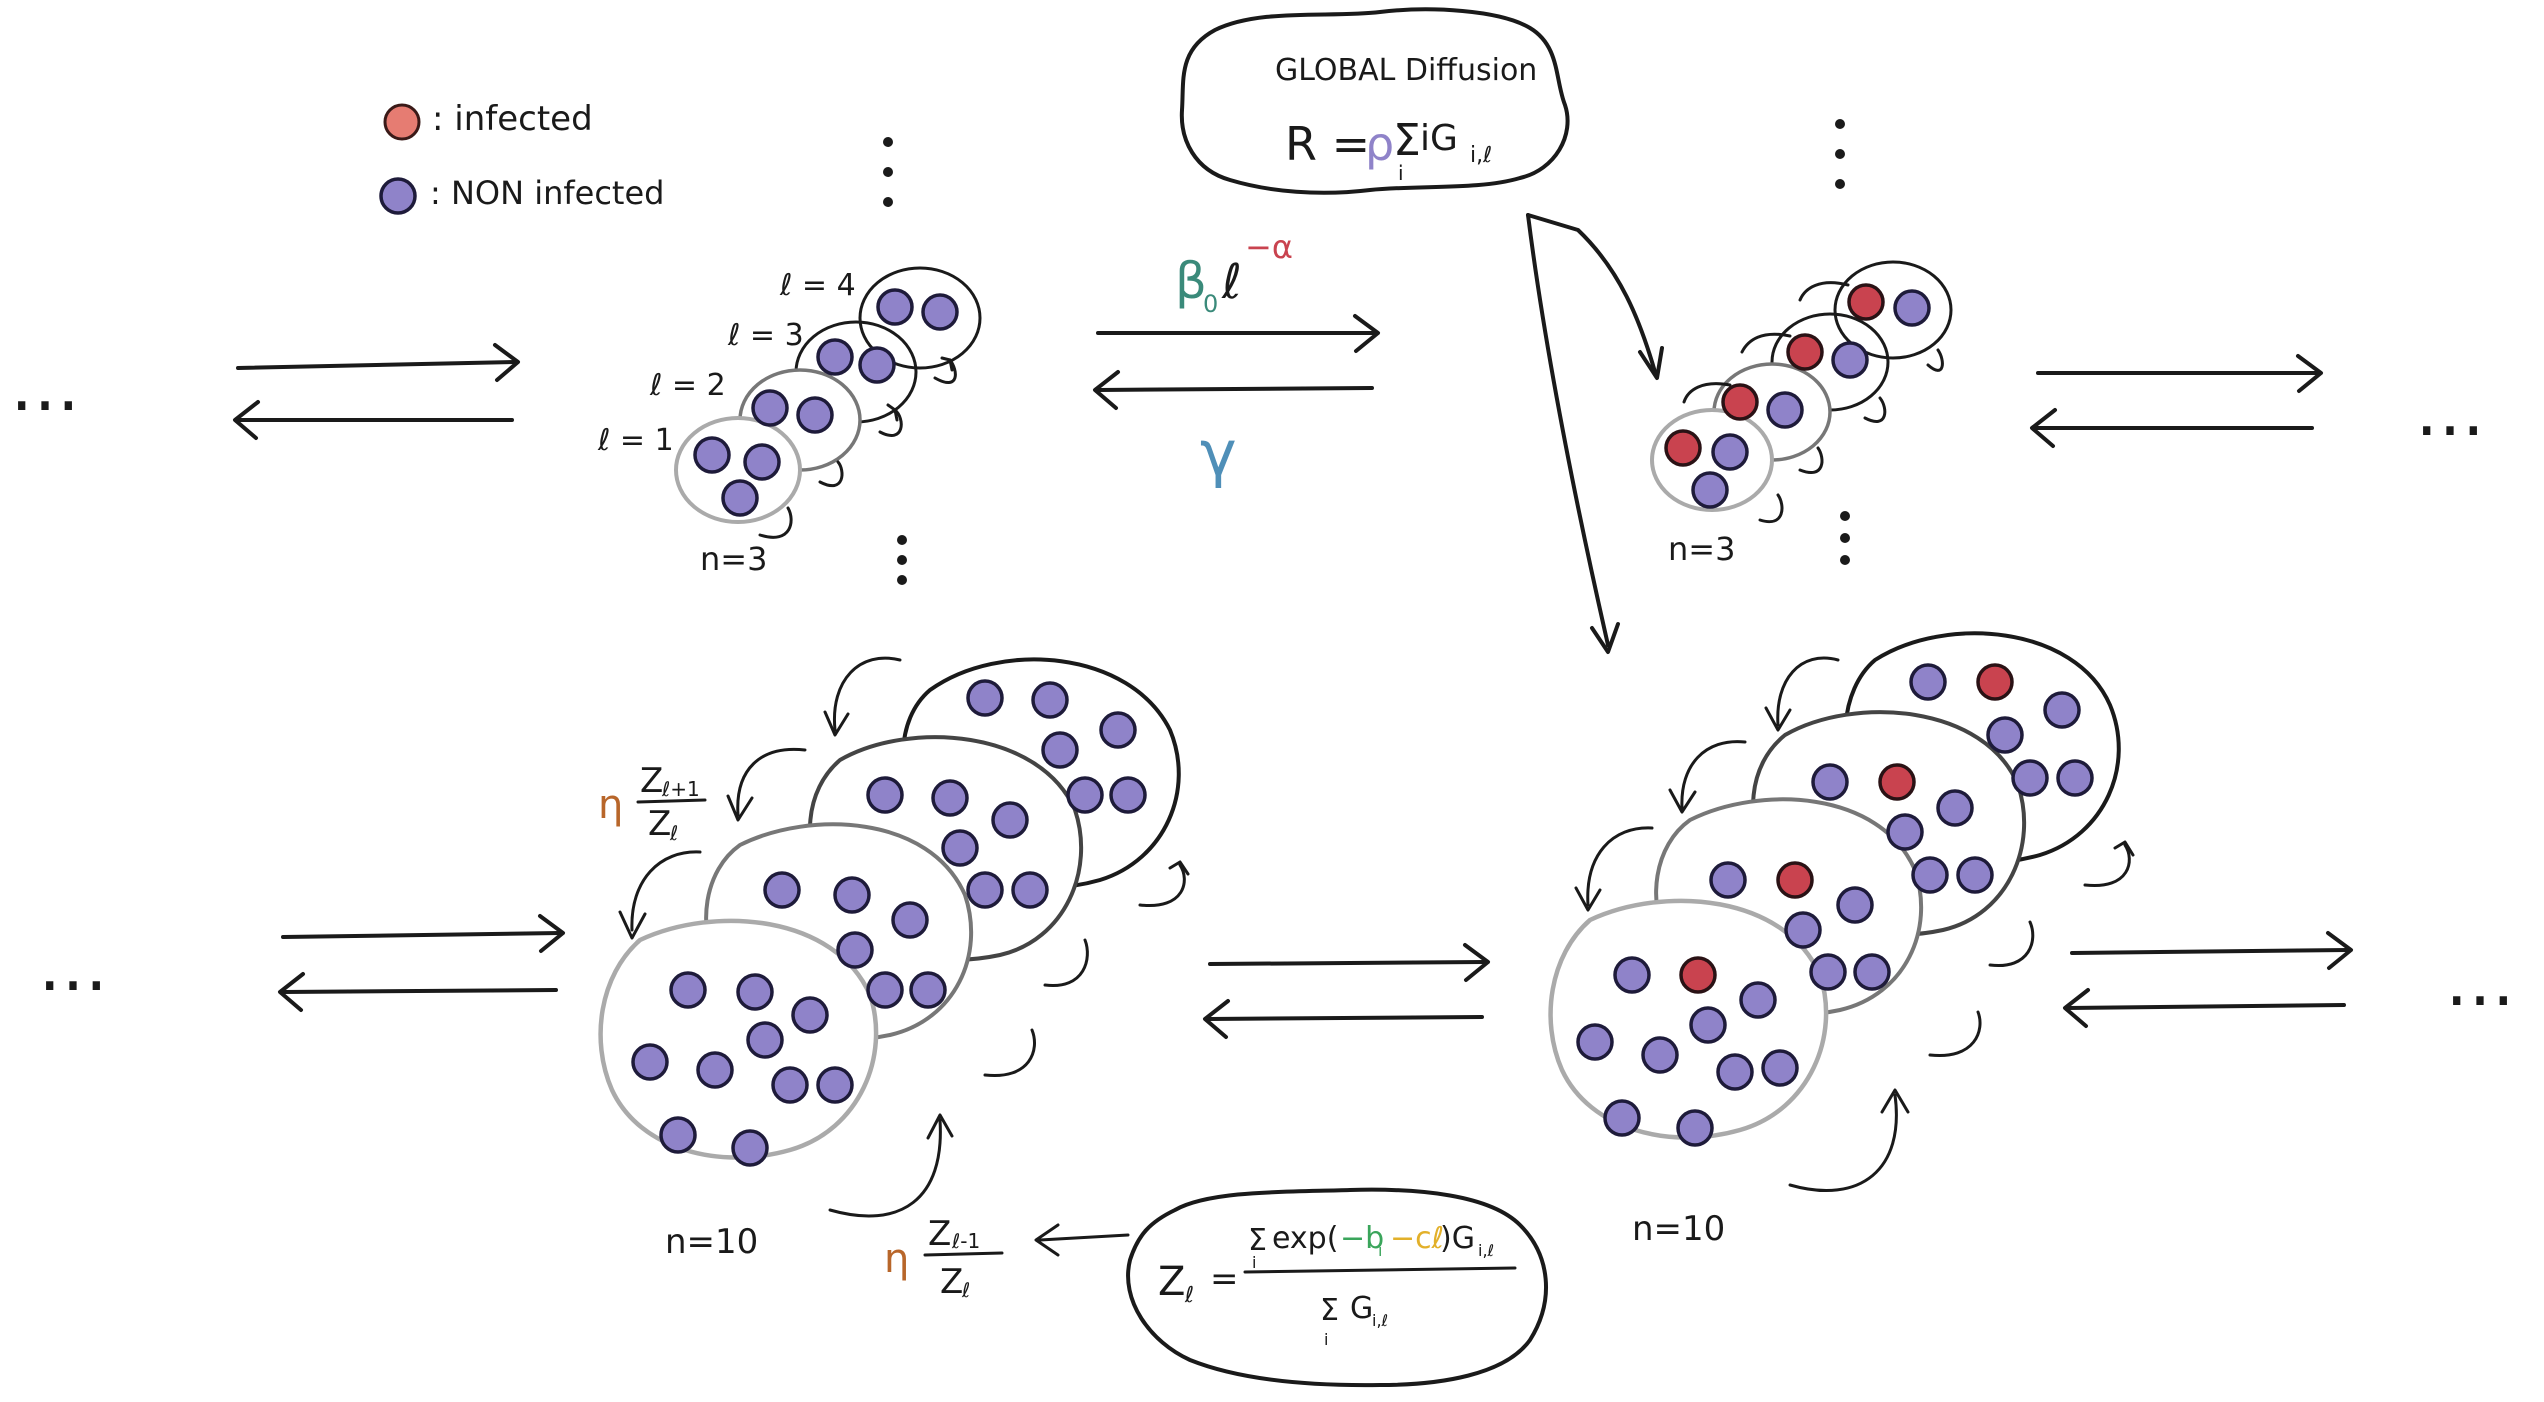 The image size is (2544, 1402). I want to click on up-rate-den: Z, so click(659, 824).